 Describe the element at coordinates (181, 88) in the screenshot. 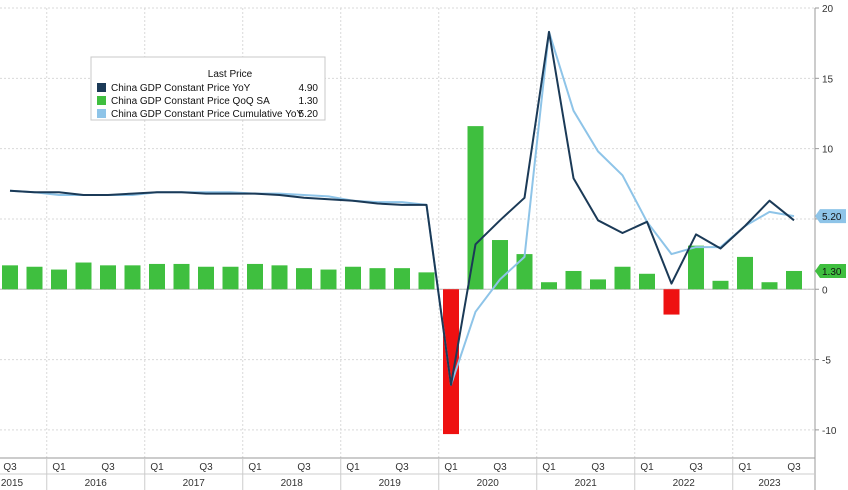

I see `legend-entry-name: China GDP Constant Price YoY` at that location.